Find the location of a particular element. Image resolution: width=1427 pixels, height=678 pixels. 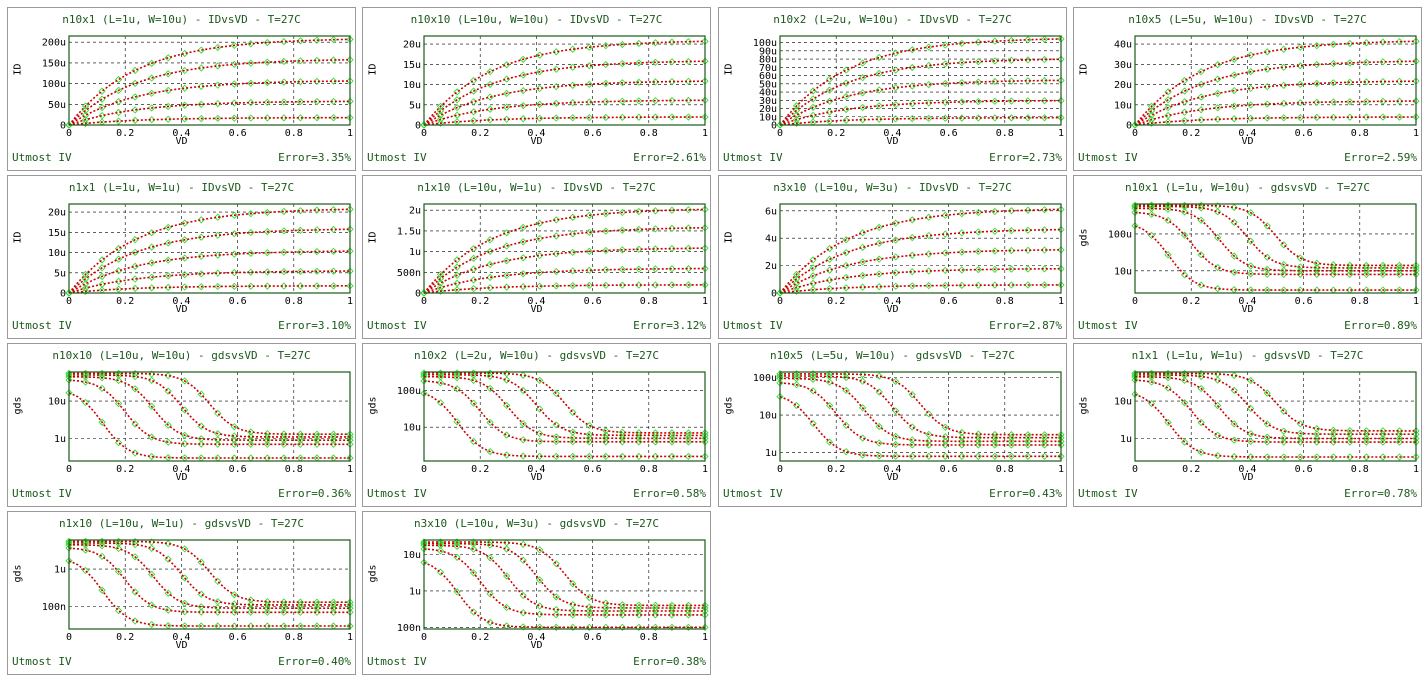

x-tick-label: 1 is located at coordinates (1416, 469).